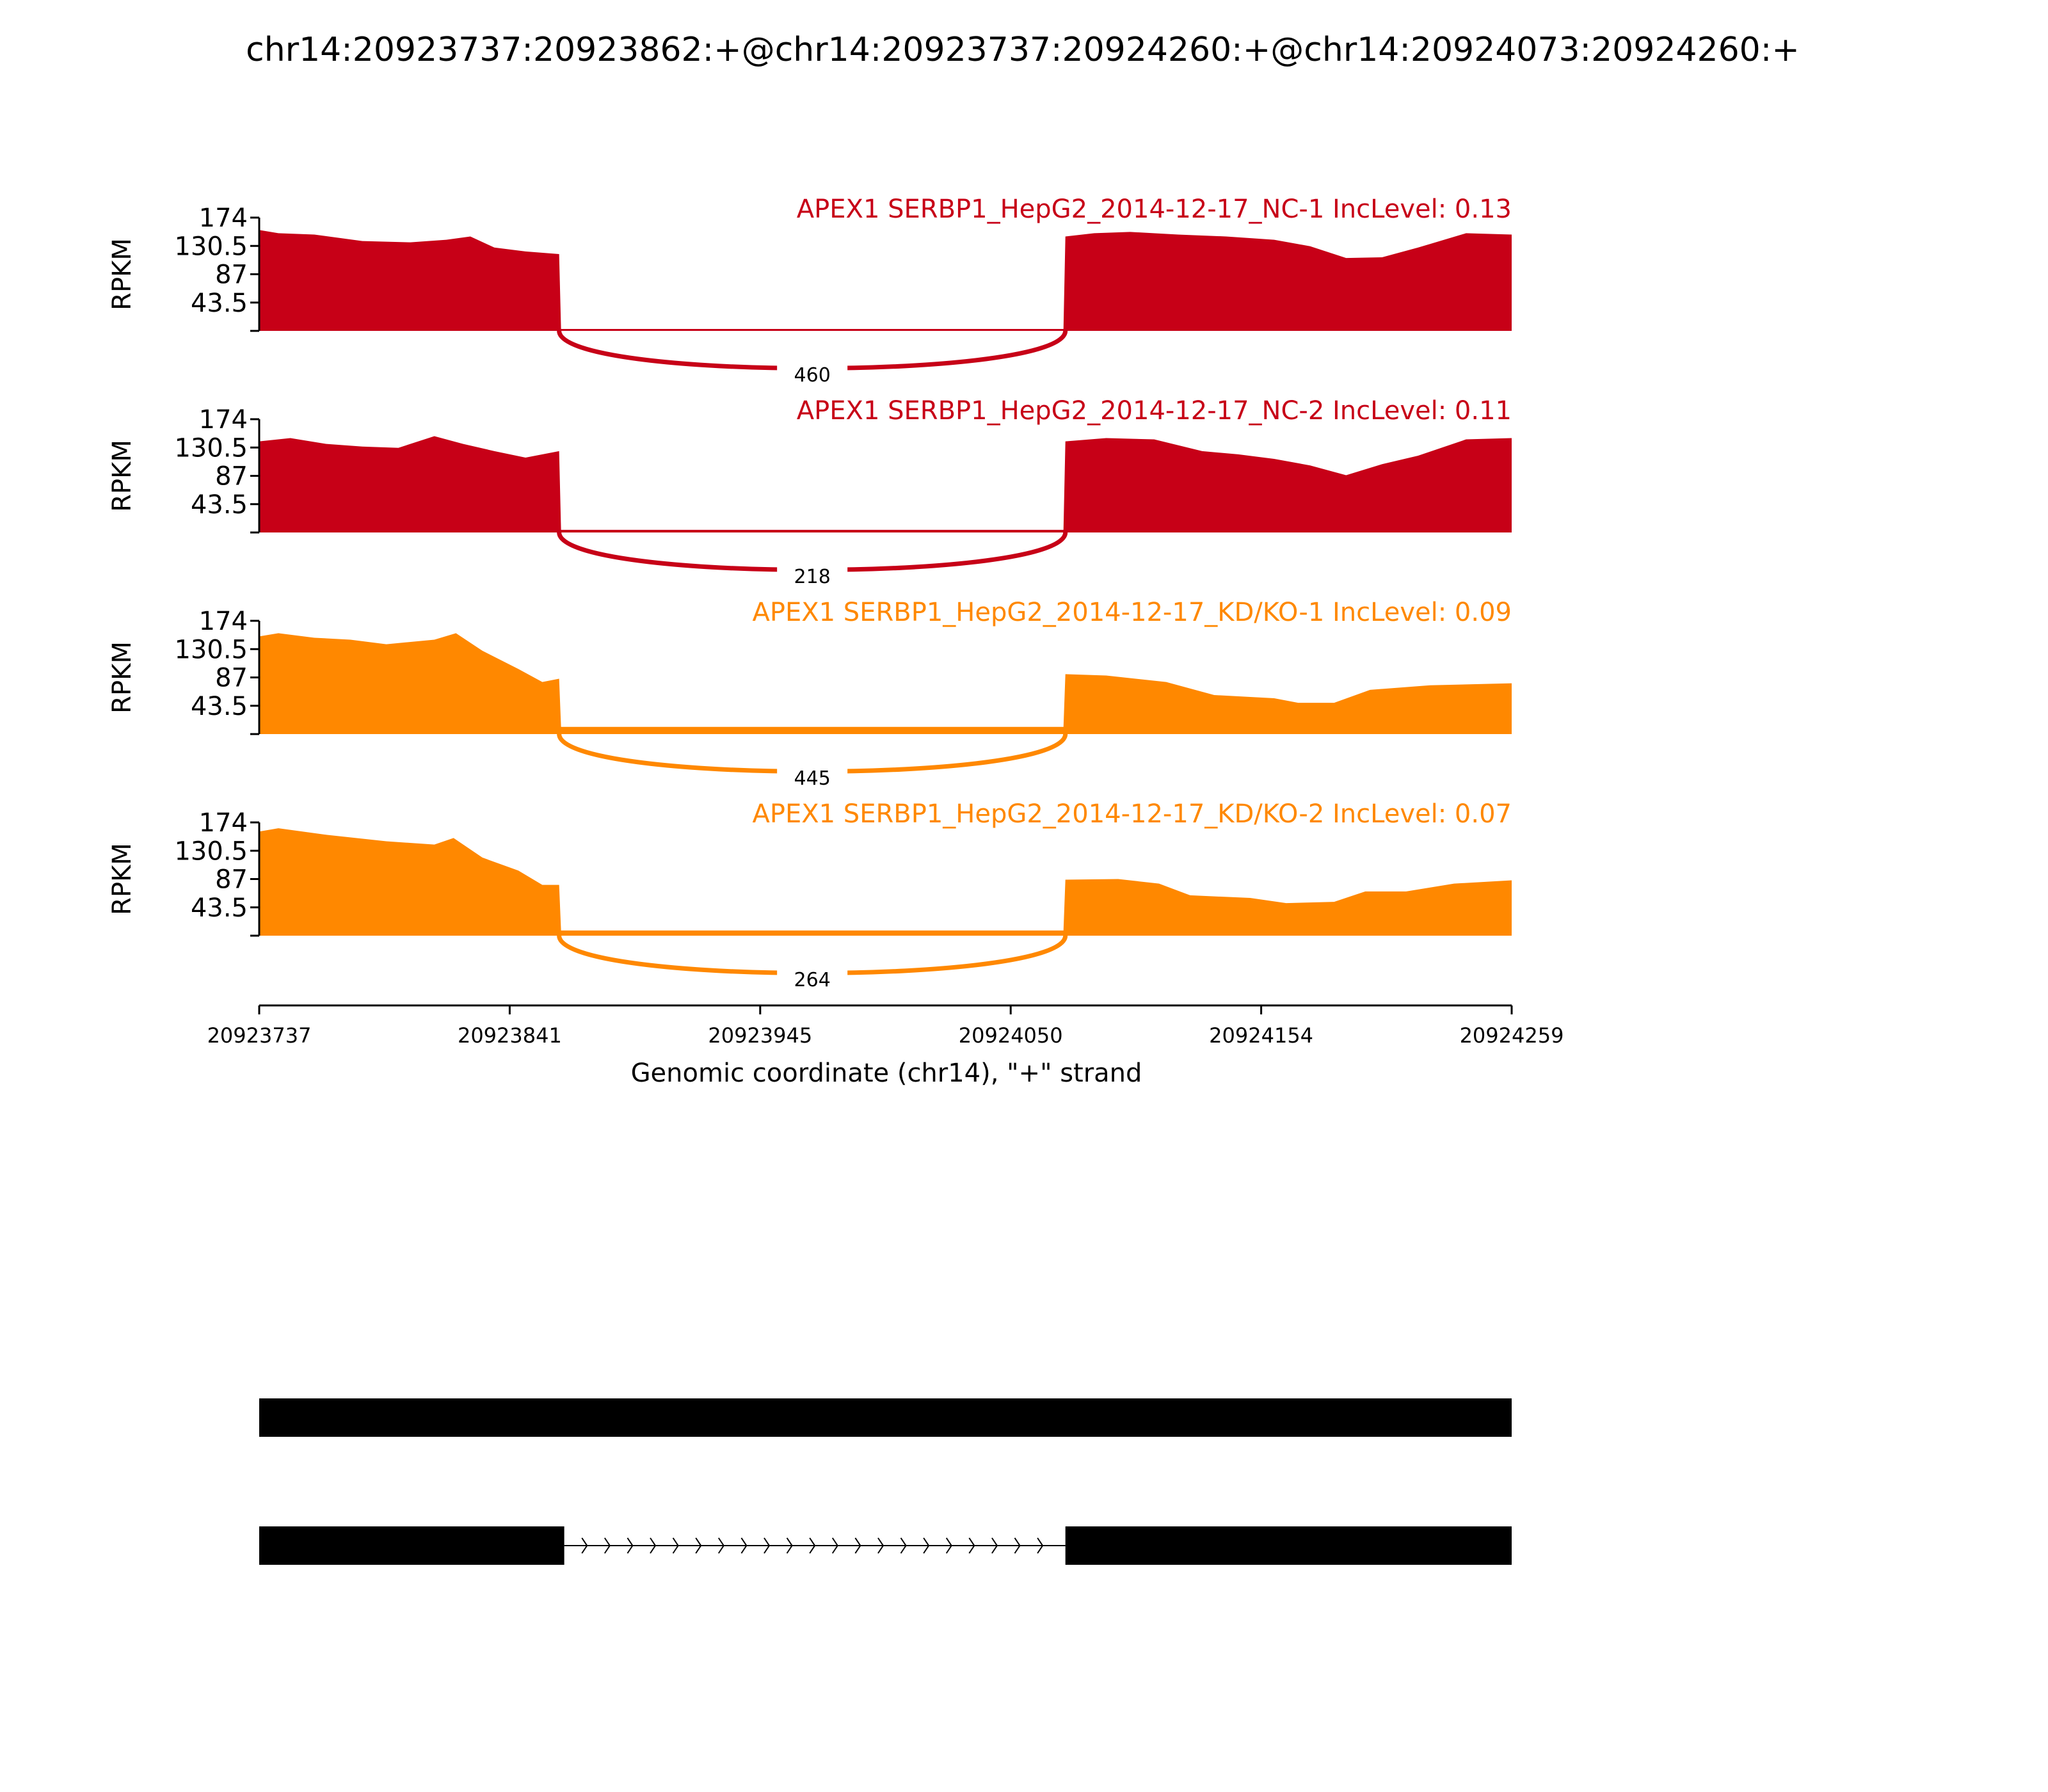 Image resolution: width=2048 pixels, height=1792 pixels. I want to click on x-tick-label: 20924259, so click(1512, 1035).